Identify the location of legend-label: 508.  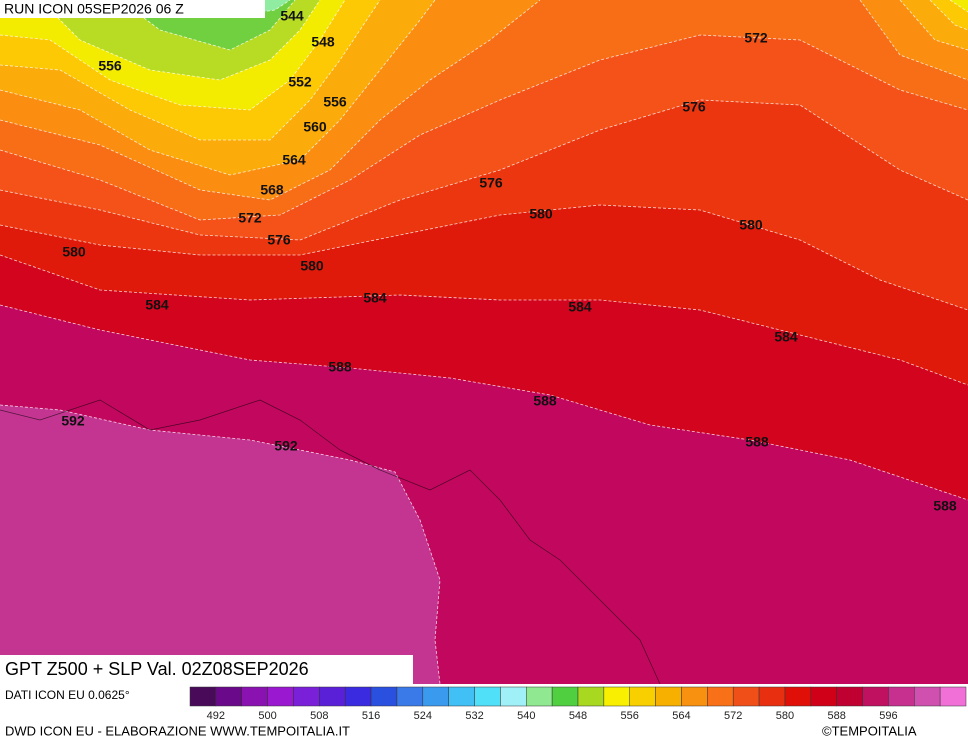
(319, 716).